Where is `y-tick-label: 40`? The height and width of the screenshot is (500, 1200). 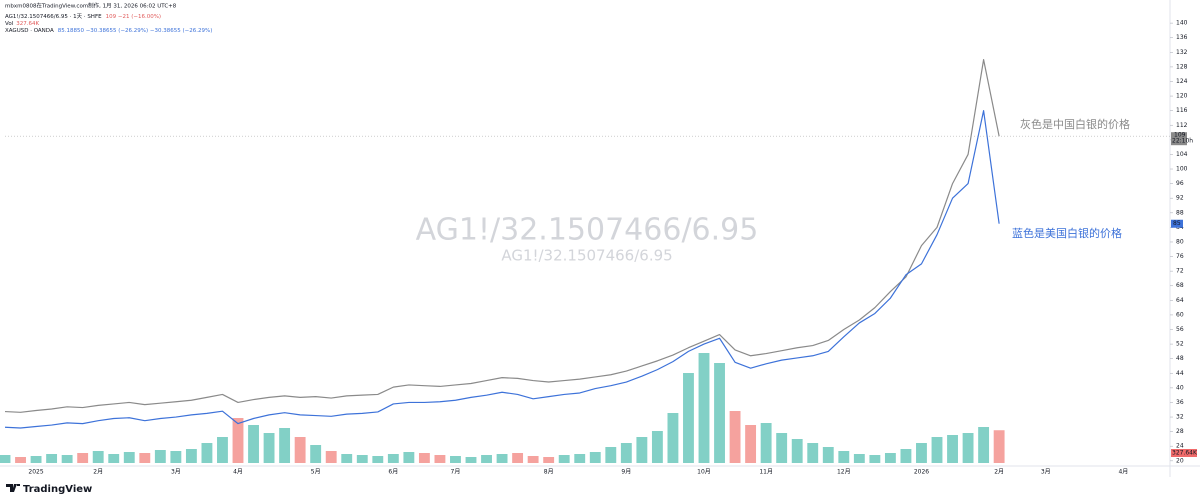 y-tick-label: 40 is located at coordinates (1180, 387).